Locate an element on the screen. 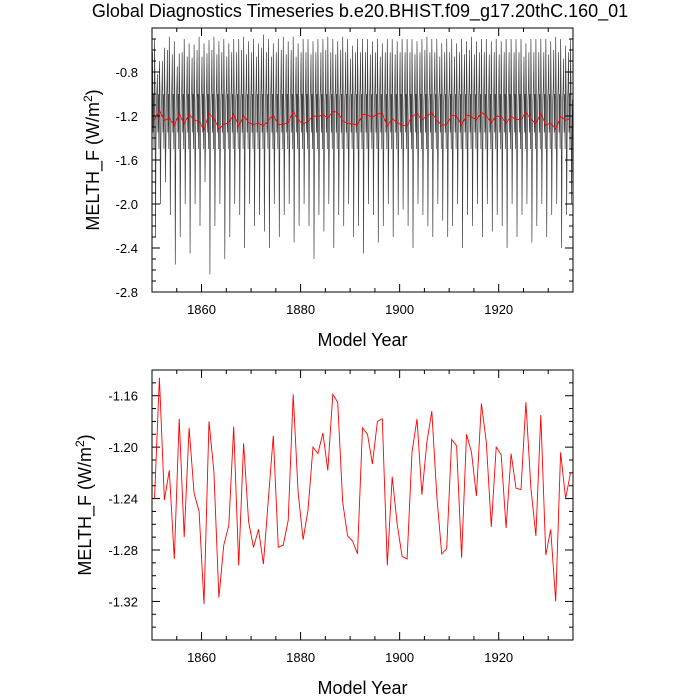 This screenshot has height=700, width=700. y-tick-label: -1.20 is located at coordinates (123, 447).